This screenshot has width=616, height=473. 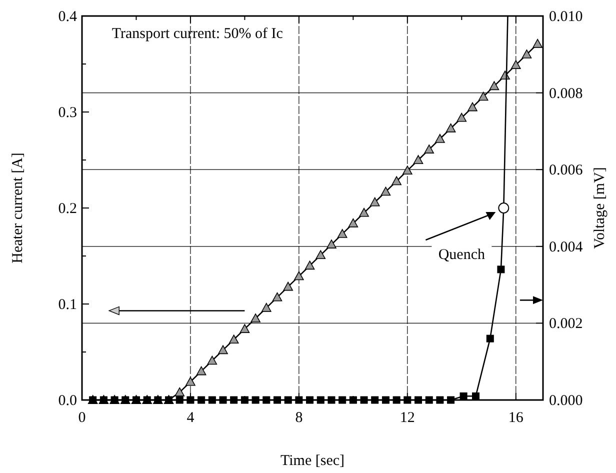 What do you see at coordinates (516, 418) in the screenshot?
I see `x-tick-label: 16` at bounding box center [516, 418].